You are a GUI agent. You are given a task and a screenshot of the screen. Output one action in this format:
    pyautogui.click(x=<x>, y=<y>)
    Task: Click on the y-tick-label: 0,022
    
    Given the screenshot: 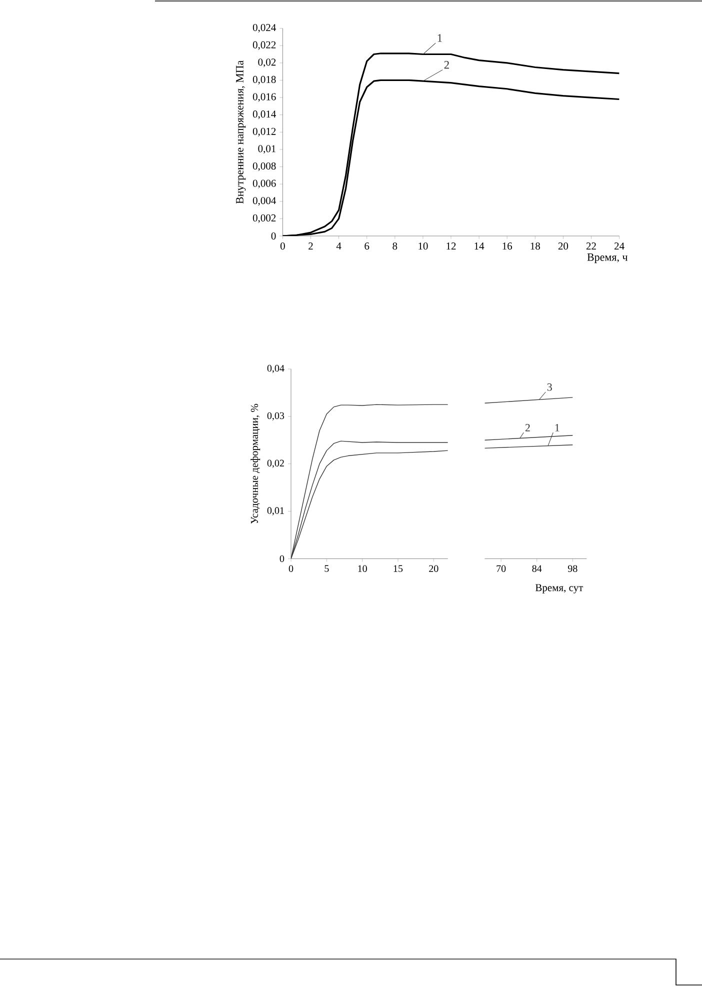 What is the action you would take?
    pyautogui.click(x=264, y=45)
    